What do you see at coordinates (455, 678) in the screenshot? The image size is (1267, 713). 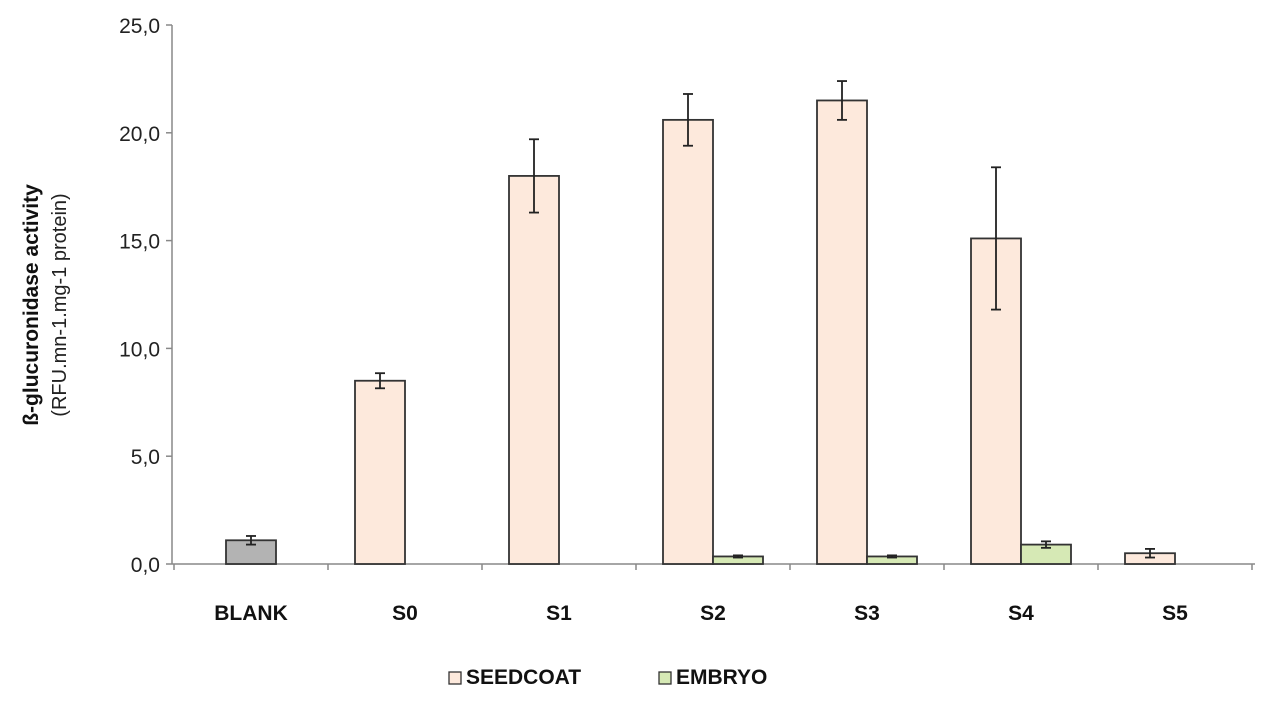 I see `legend-swatch-seedcoat` at bounding box center [455, 678].